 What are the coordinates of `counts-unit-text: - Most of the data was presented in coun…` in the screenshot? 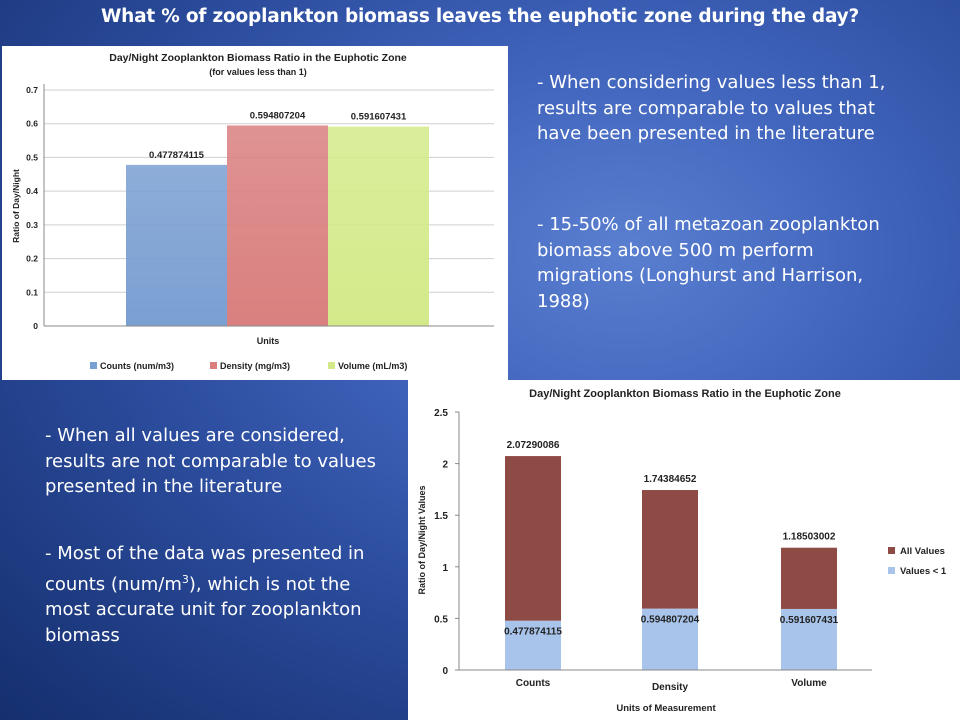 It's located at (215, 594).